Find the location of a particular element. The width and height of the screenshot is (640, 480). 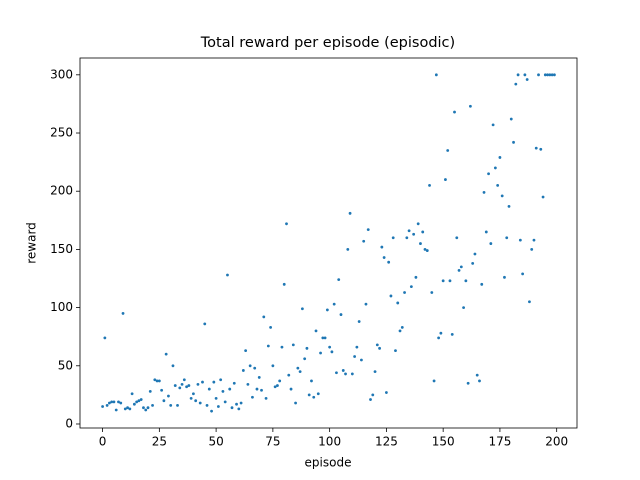

x-tick-label: 25 is located at coordinates (159, 442).